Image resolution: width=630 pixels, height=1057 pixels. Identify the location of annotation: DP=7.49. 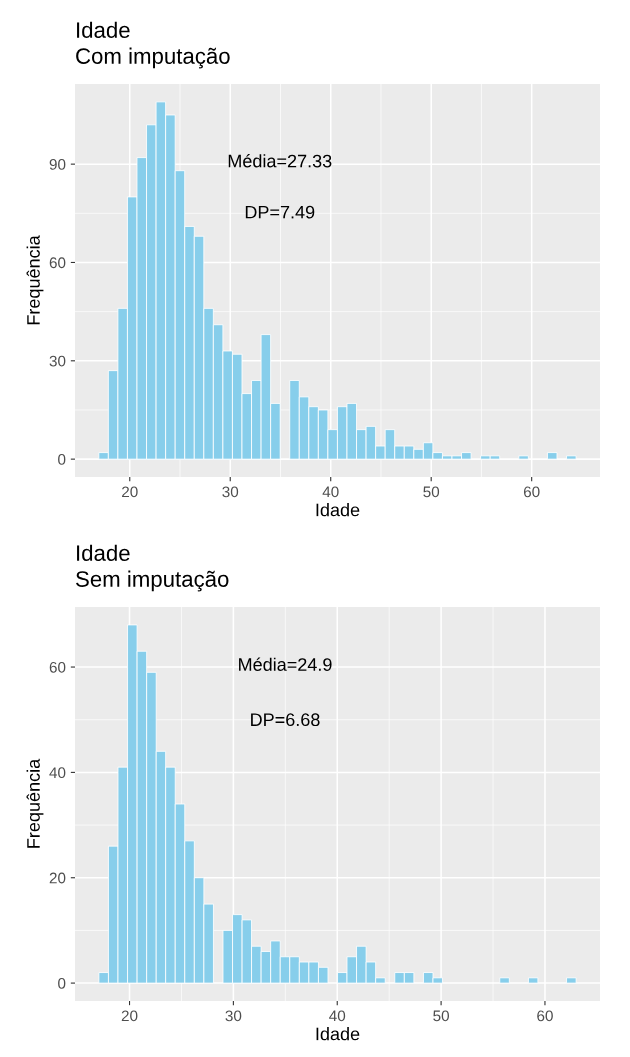
(280, 212).